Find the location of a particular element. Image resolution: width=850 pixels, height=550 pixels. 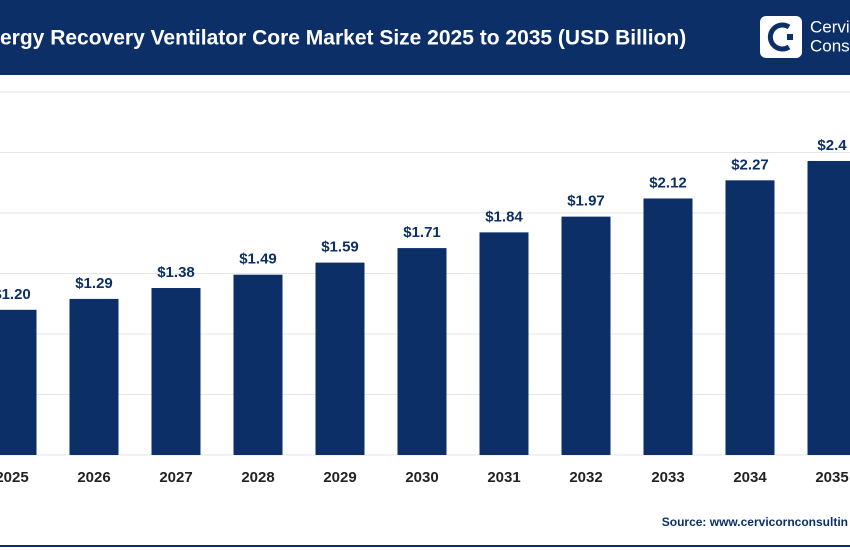

x-tick-label: 2025 is located at coordinates (14, 477).